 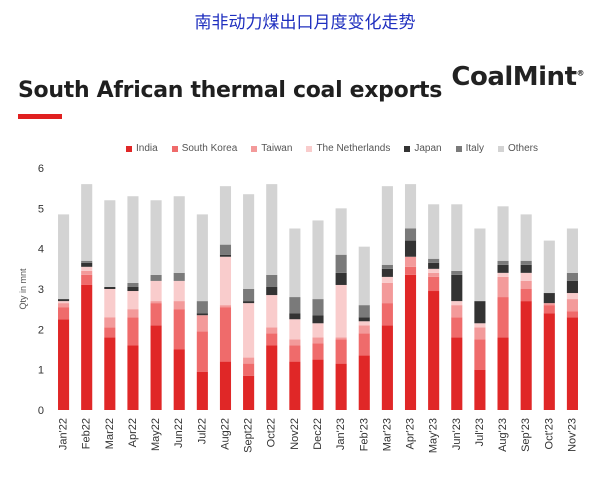 I want to click on y-axis-label: Qty in mnt, so click(x=23, y=289).